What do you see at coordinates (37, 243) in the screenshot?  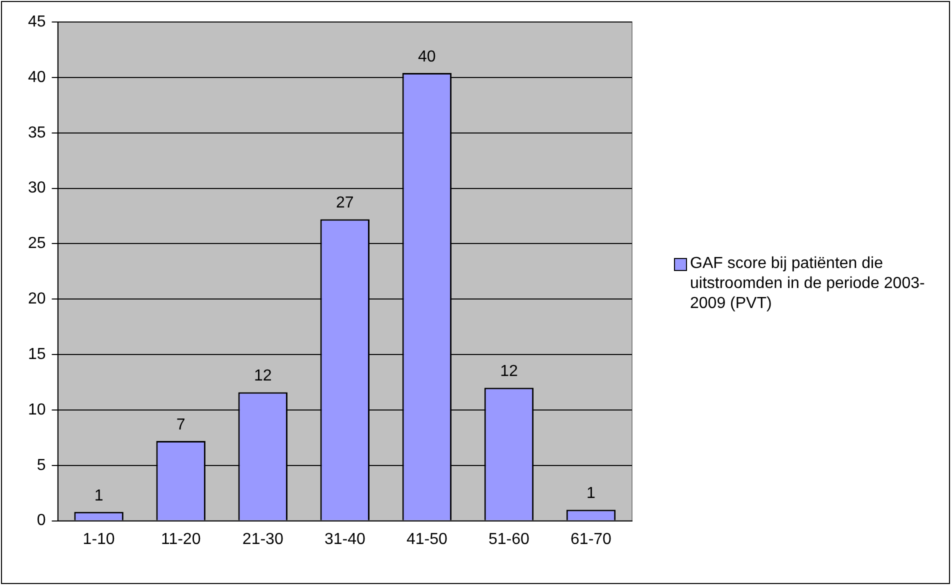 I see `y-tick-label: 25` at bounding box center [37, 243].